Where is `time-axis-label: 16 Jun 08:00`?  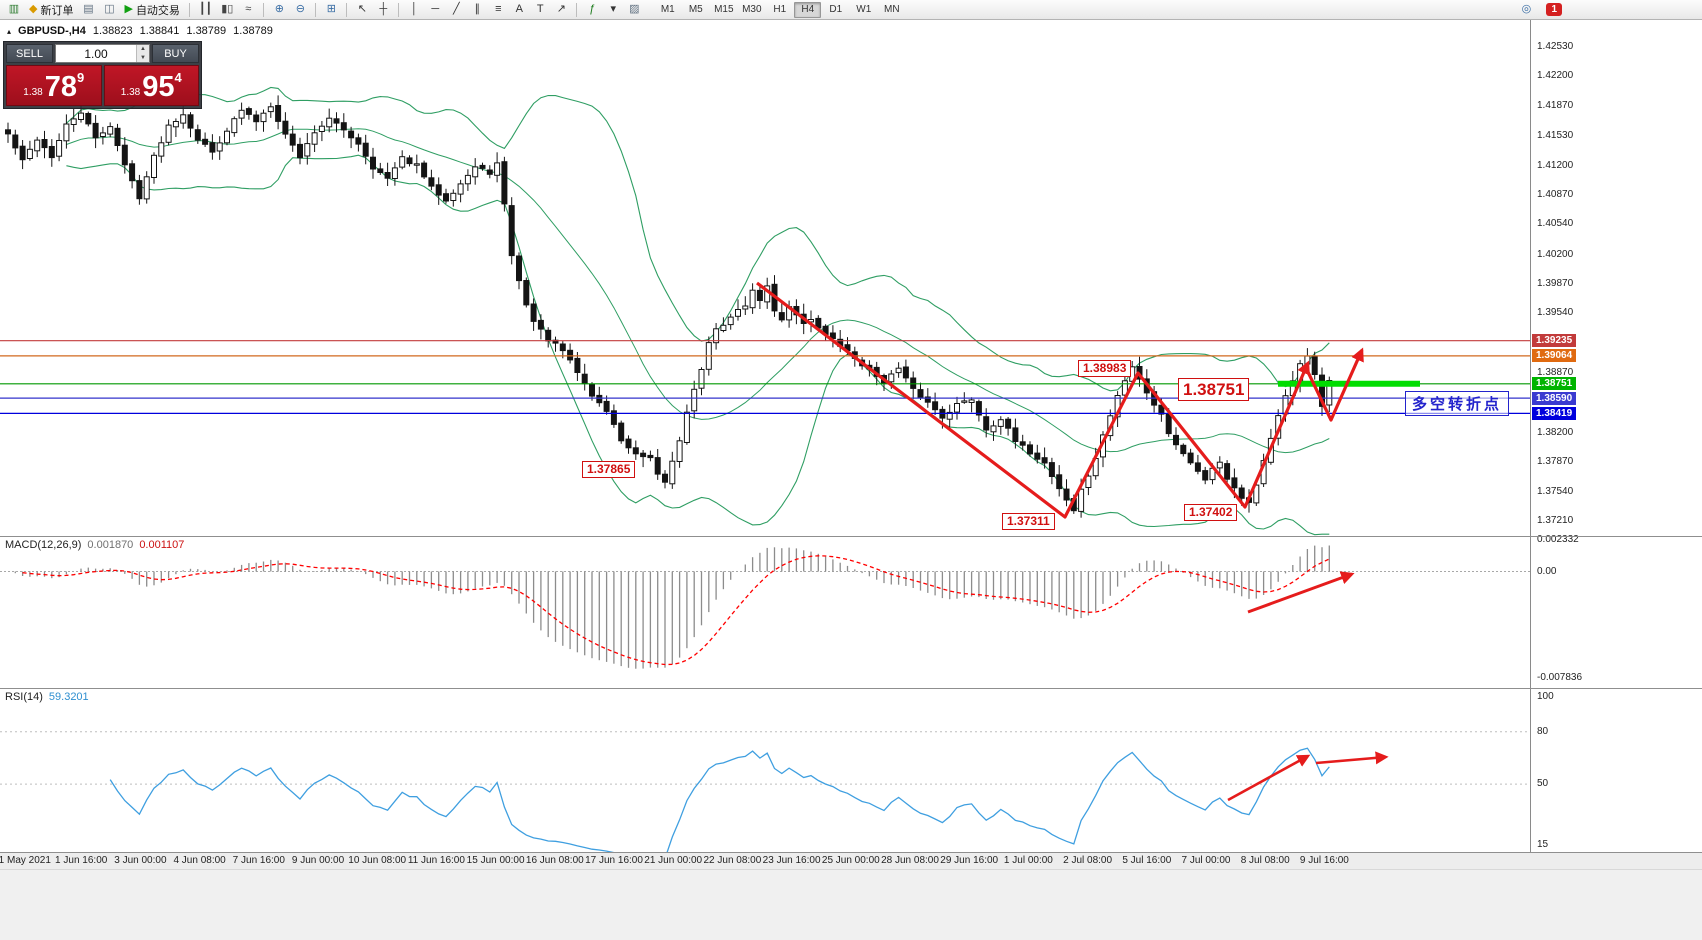 time-axis-label: 16 Jun 08:00 is located at coordinates (554, 860).